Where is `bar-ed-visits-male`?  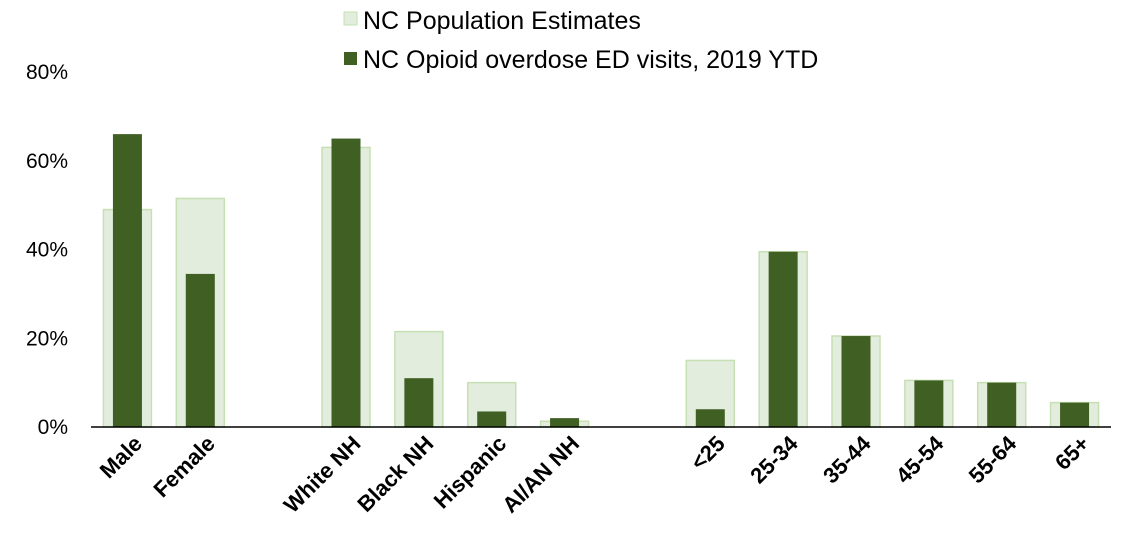
bar-ed-visits-male is located at coordinates (127, 280).